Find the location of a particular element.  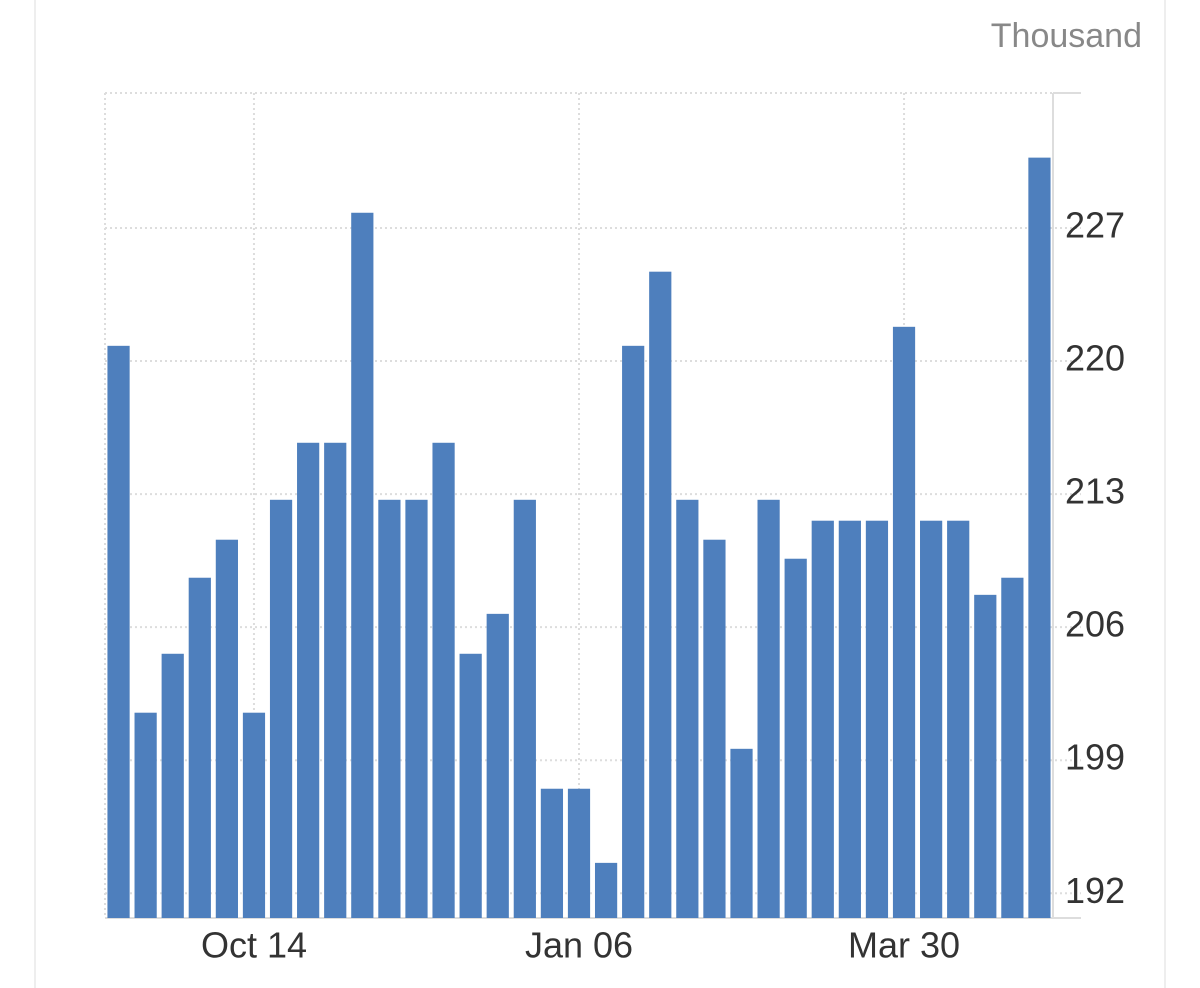

y-tick-label: 227 is located at coordinates (1095, 224).